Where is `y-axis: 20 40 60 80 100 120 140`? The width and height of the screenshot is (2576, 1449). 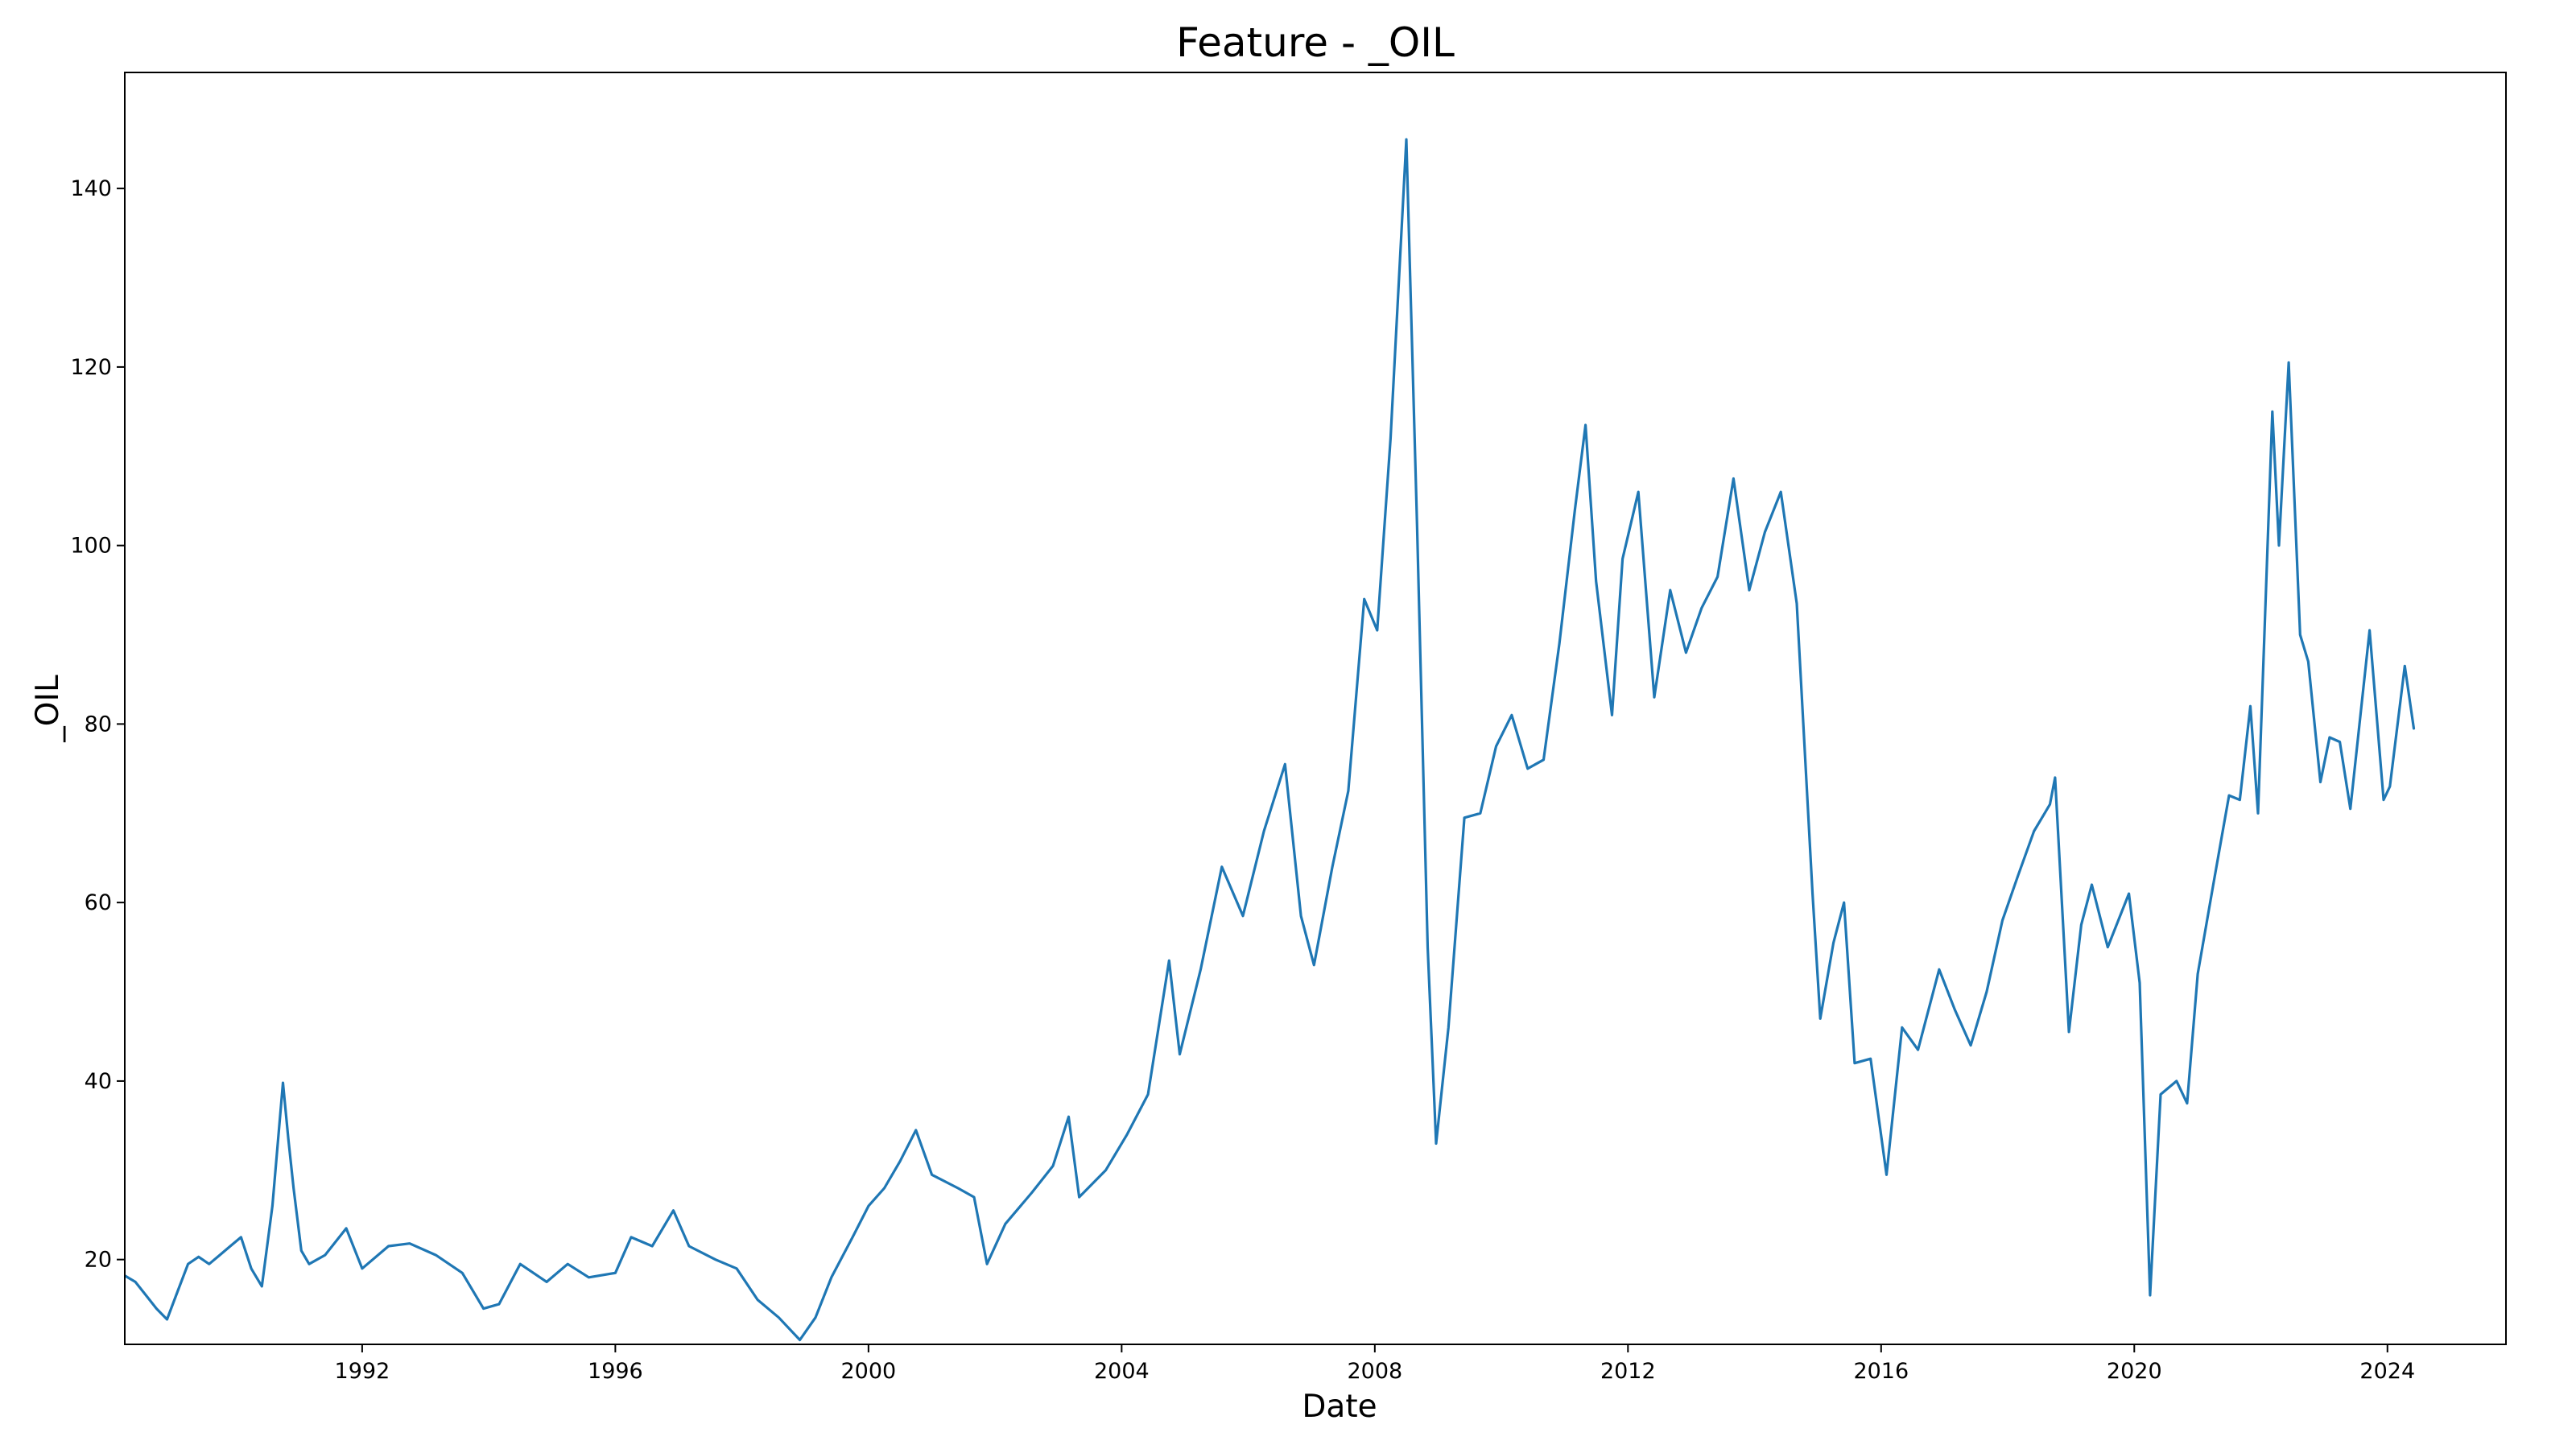
y-axis: 20 40 60 80 100 120 140 is located at coordinates (97, 724).